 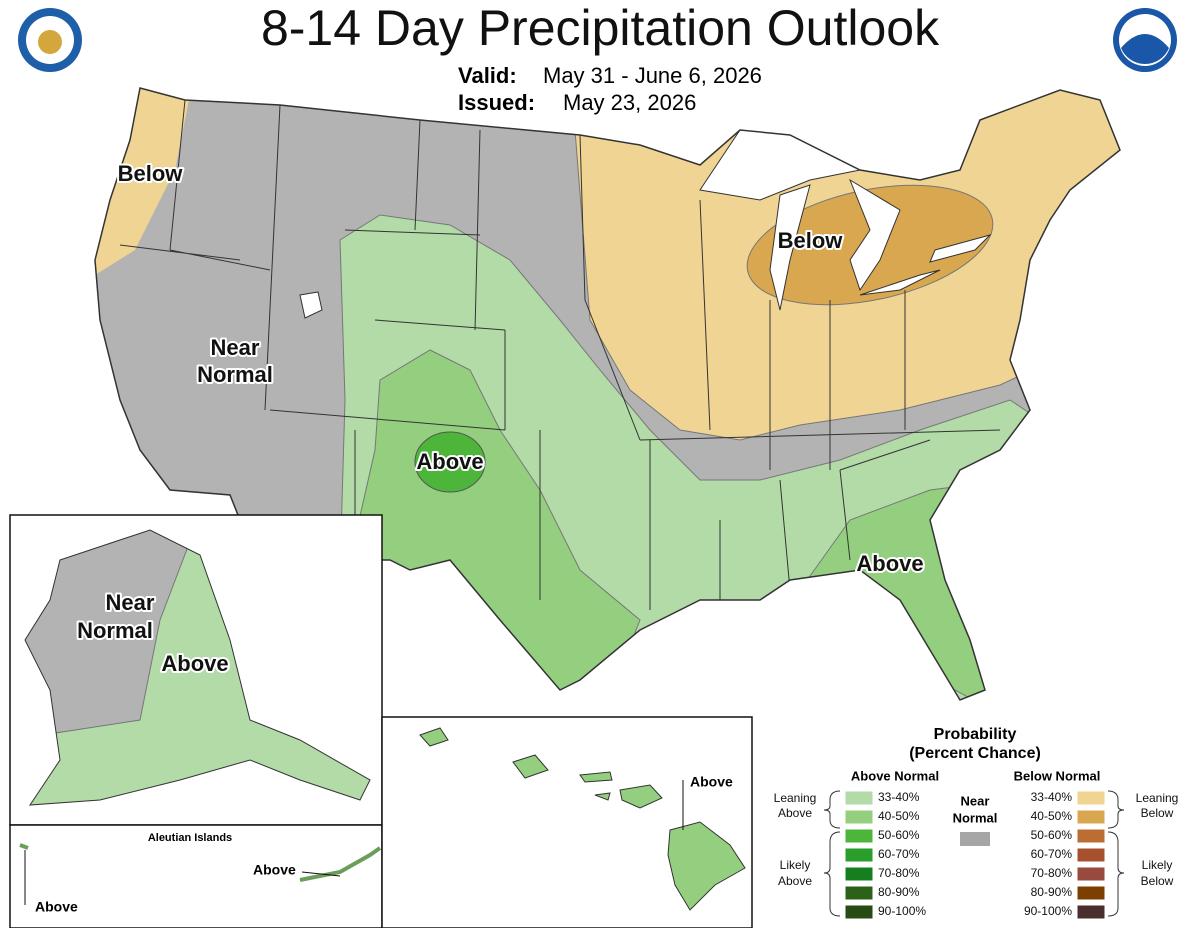 I want to click on legend-heading: Below Normal, so click(x=1057, y=775).